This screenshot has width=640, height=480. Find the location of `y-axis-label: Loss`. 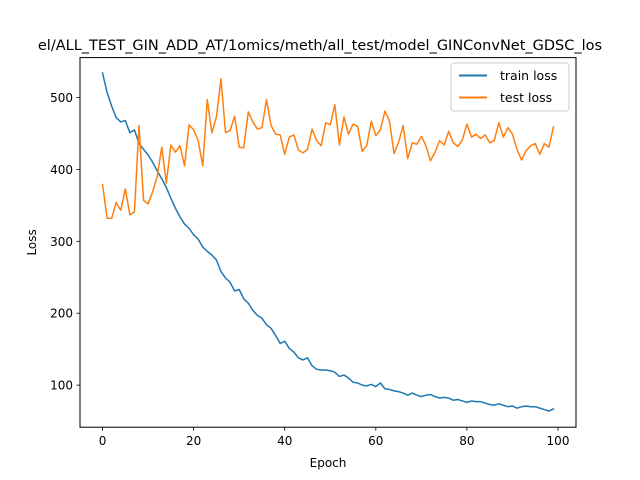

y-axis-label: Loss is located at coordinates (32, 242).